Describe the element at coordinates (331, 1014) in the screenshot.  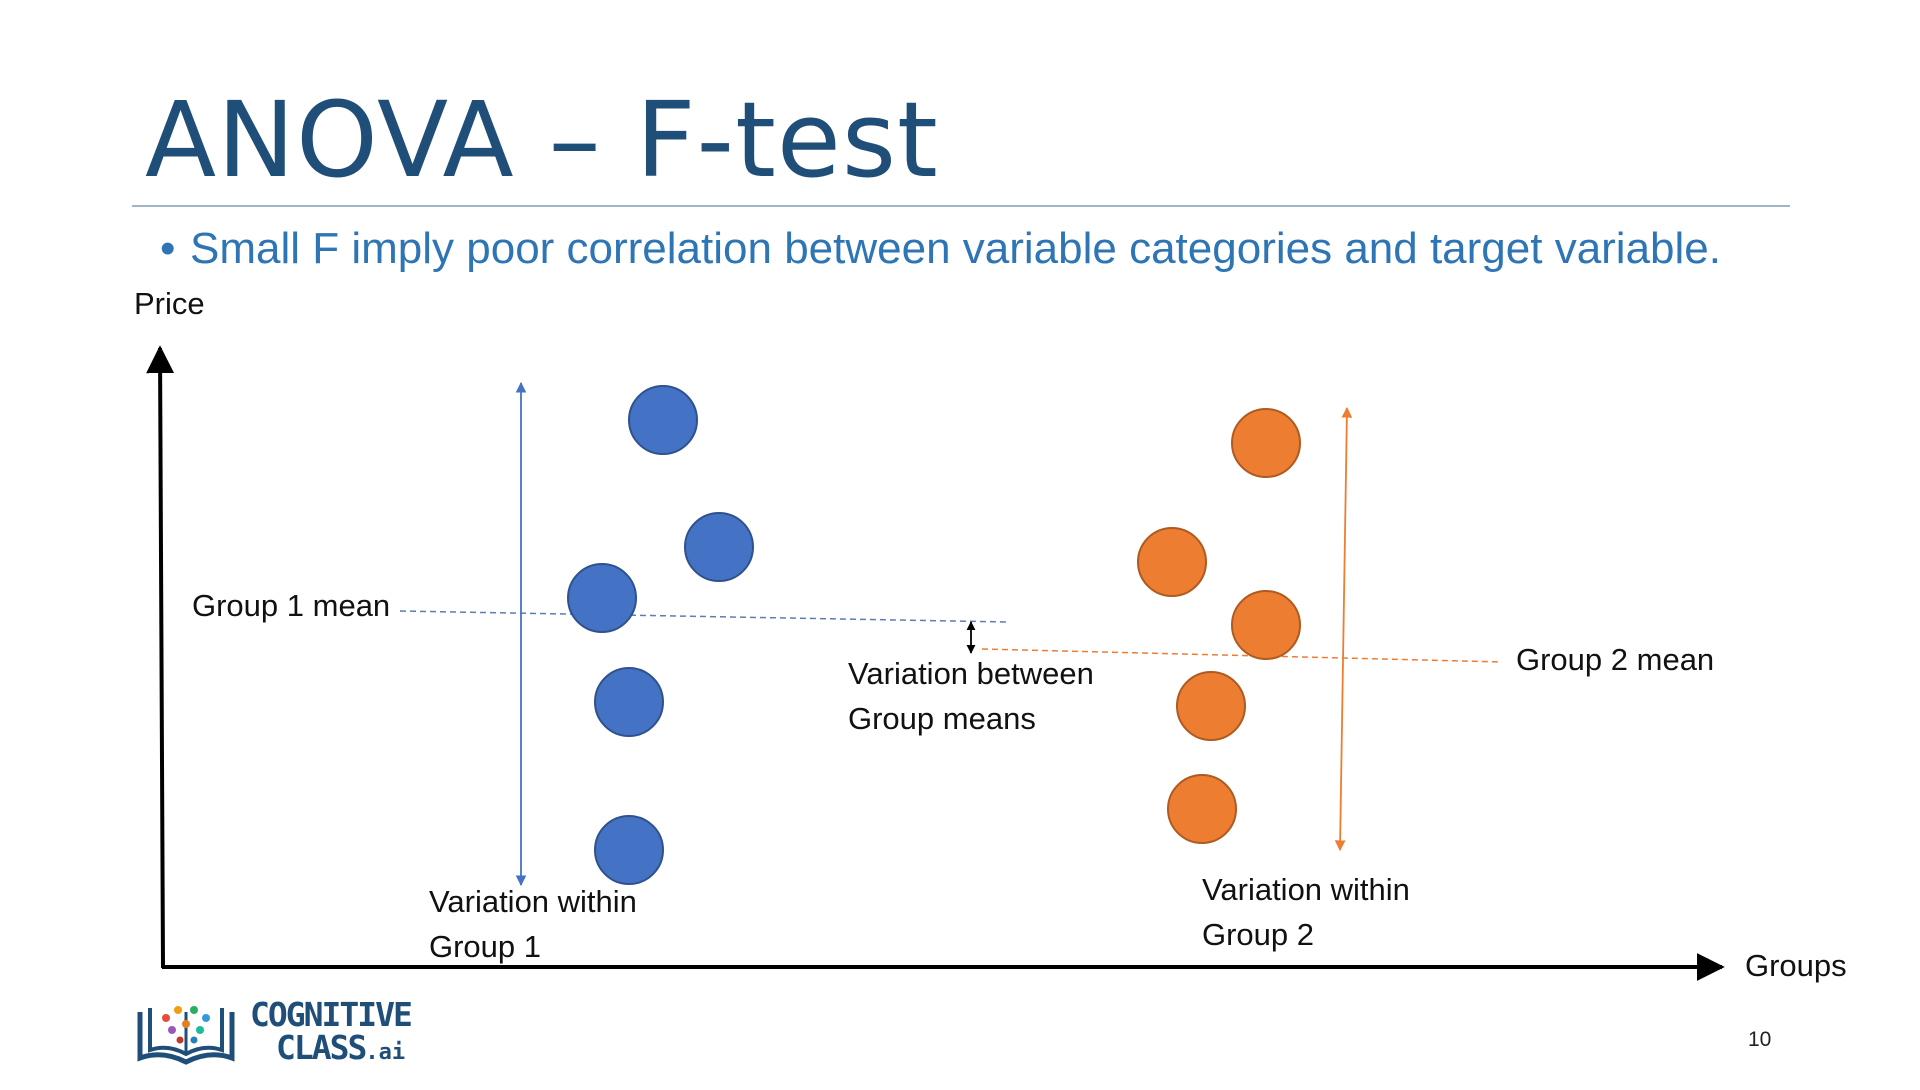
I see `logo-line1: COGNITIVE` at that location.